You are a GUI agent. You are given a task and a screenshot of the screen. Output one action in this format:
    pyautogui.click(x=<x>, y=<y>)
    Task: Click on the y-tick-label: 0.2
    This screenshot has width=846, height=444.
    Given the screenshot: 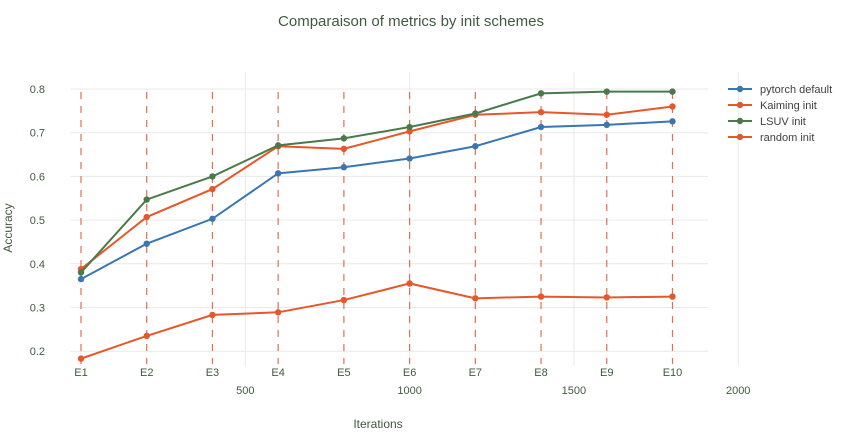 What is the action you would take?
    pyautogui.click(x=37, y=352)
    